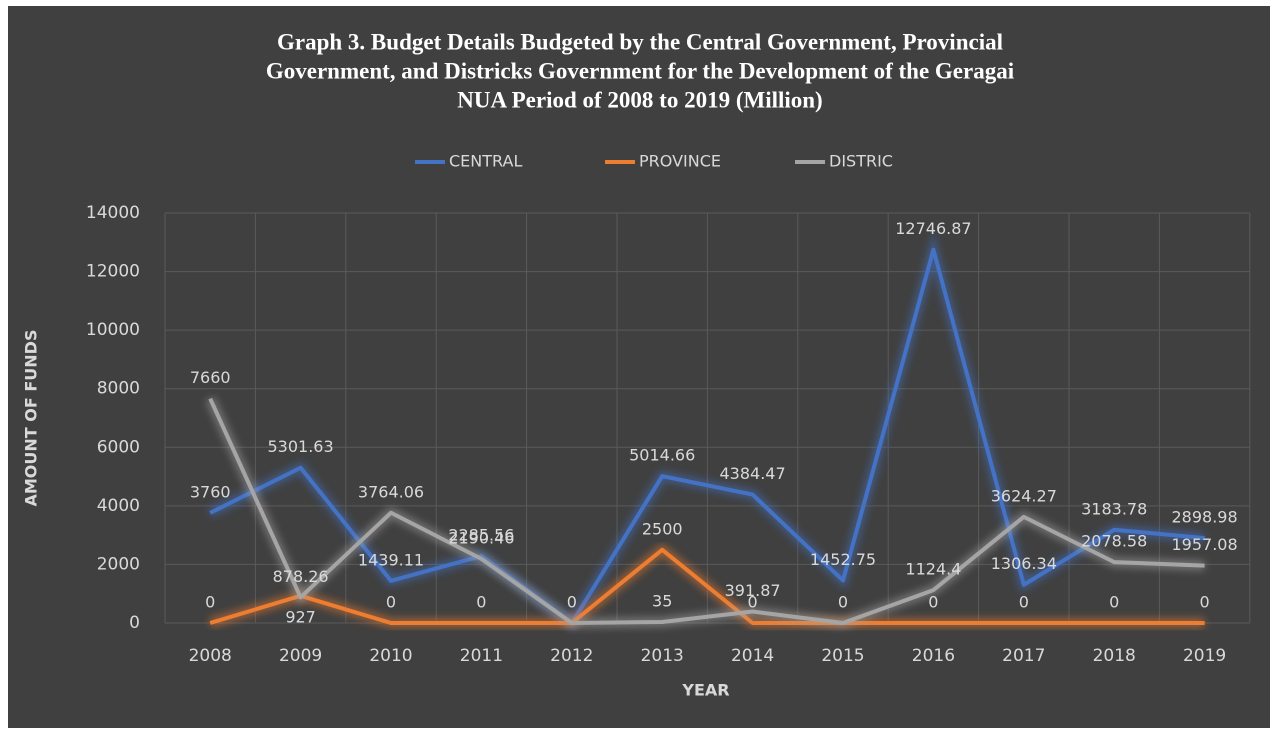 The image size is (1274, 732). What do you see at coordinates (1024, 495) in the screenshot?
I see `data-label: 3624.27` at bounding box center [1024, 495].